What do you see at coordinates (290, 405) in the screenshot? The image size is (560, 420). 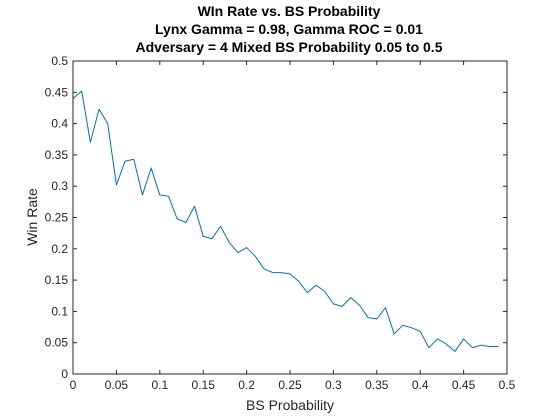 I see `x-axis-label: BS Probability` at bounding box center [290, 405].